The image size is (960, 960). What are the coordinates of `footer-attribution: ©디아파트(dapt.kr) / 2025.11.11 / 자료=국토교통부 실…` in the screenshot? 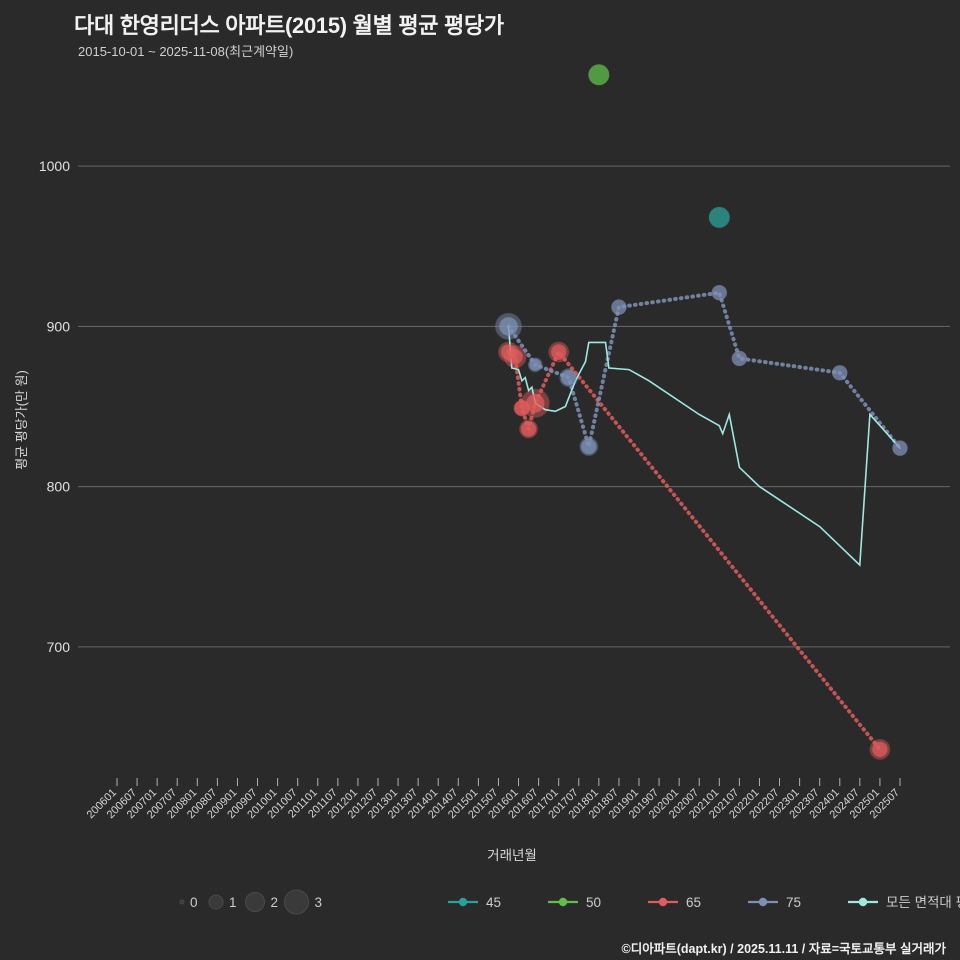 It's located at (783, 949).